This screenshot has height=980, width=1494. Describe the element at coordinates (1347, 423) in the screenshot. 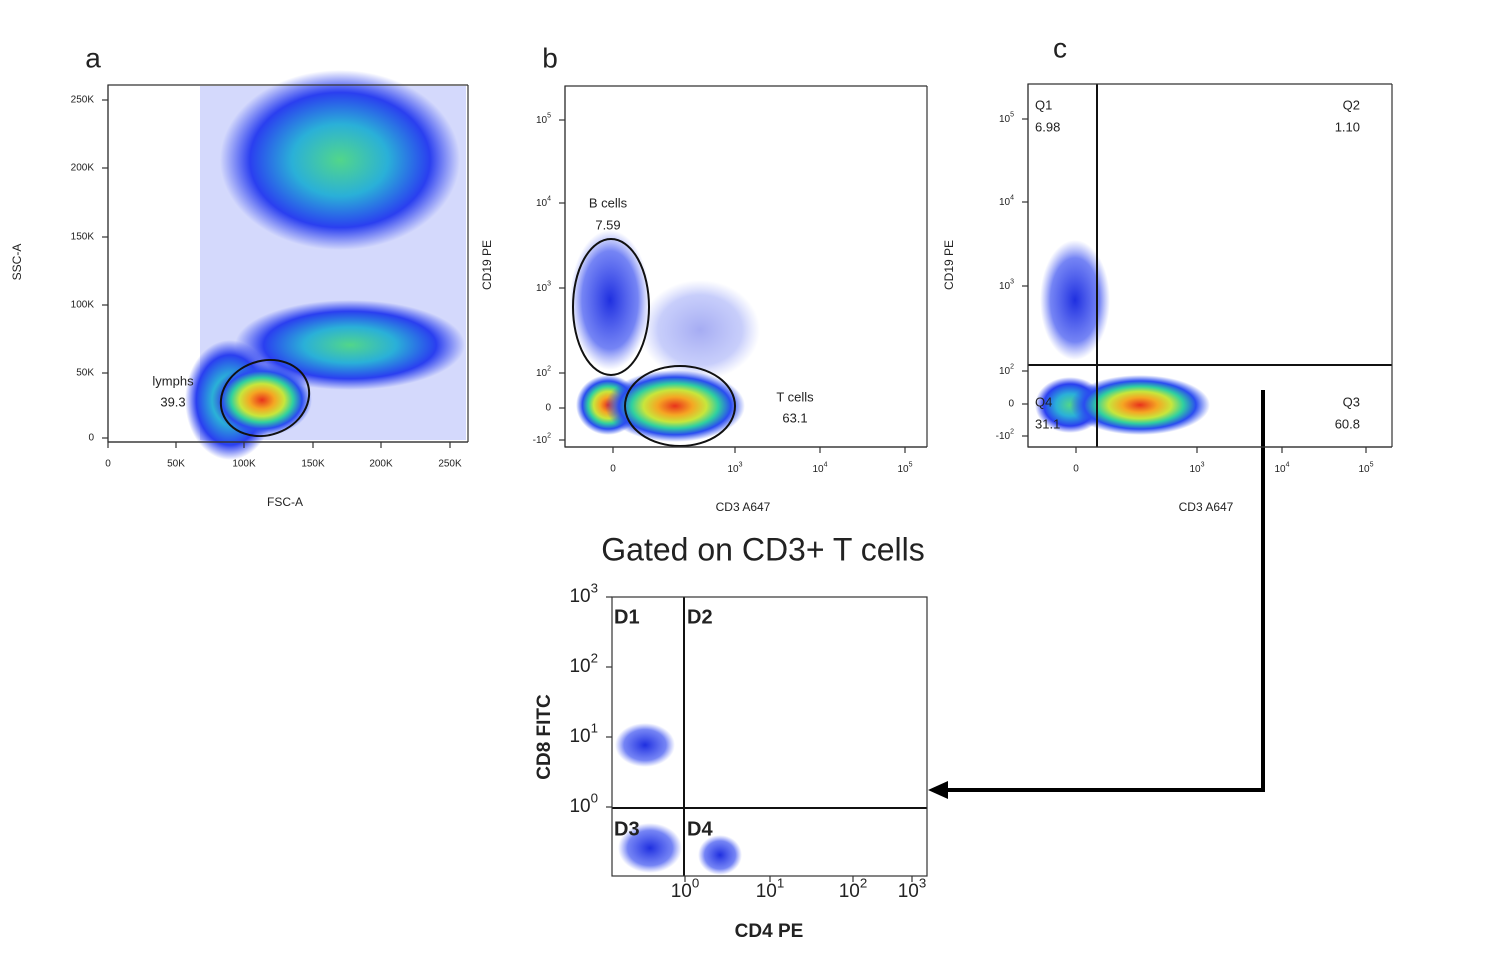

I see `gate-value: 60.8` at that location.